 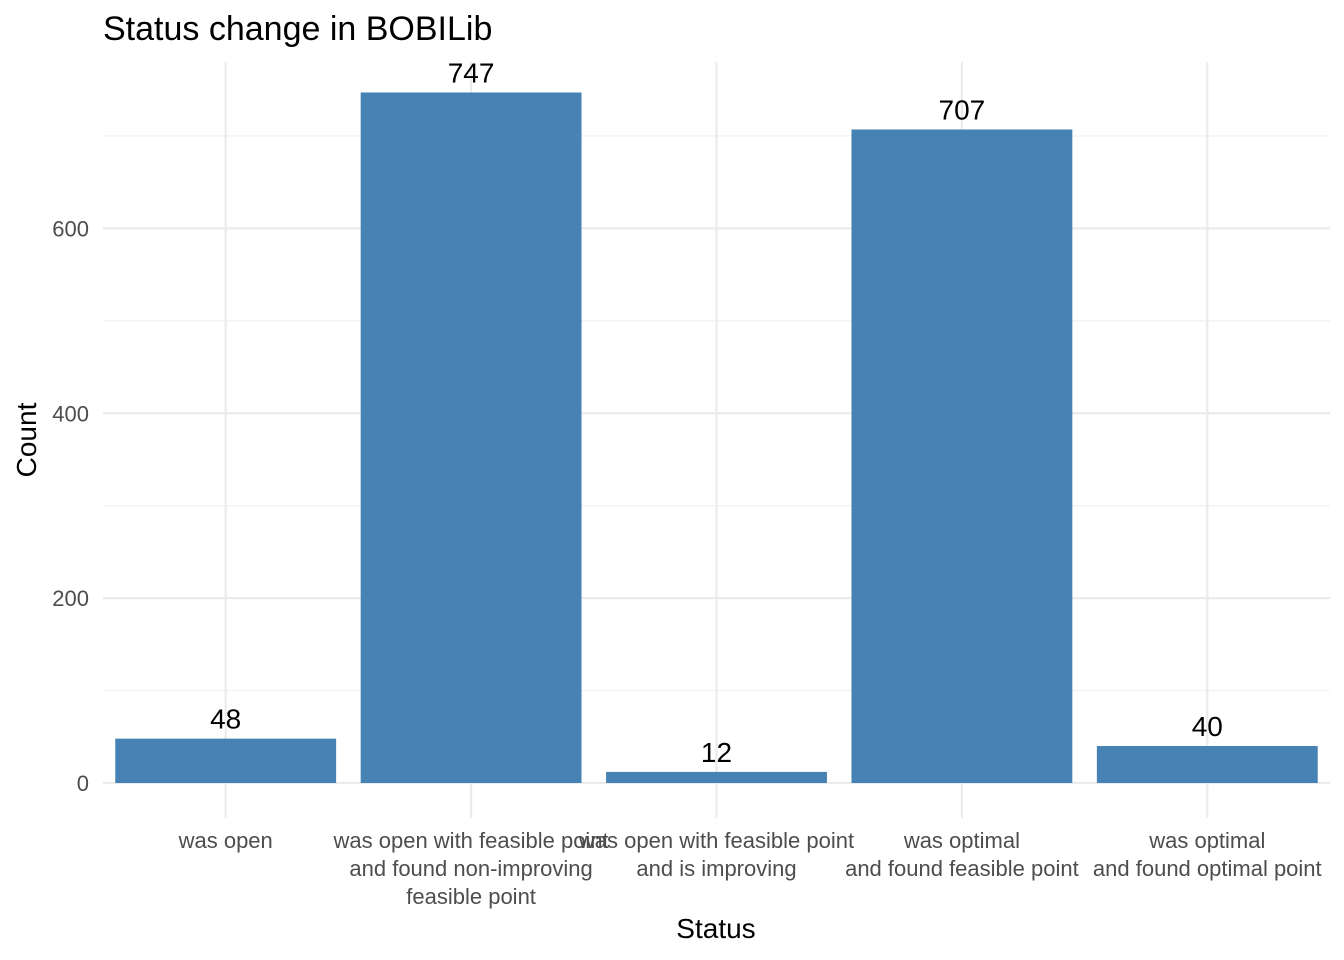 What do you see at coordinates (70, 413) in the screenshot?
I see `y-tick-label: 400` at bounding box center [70, 413].